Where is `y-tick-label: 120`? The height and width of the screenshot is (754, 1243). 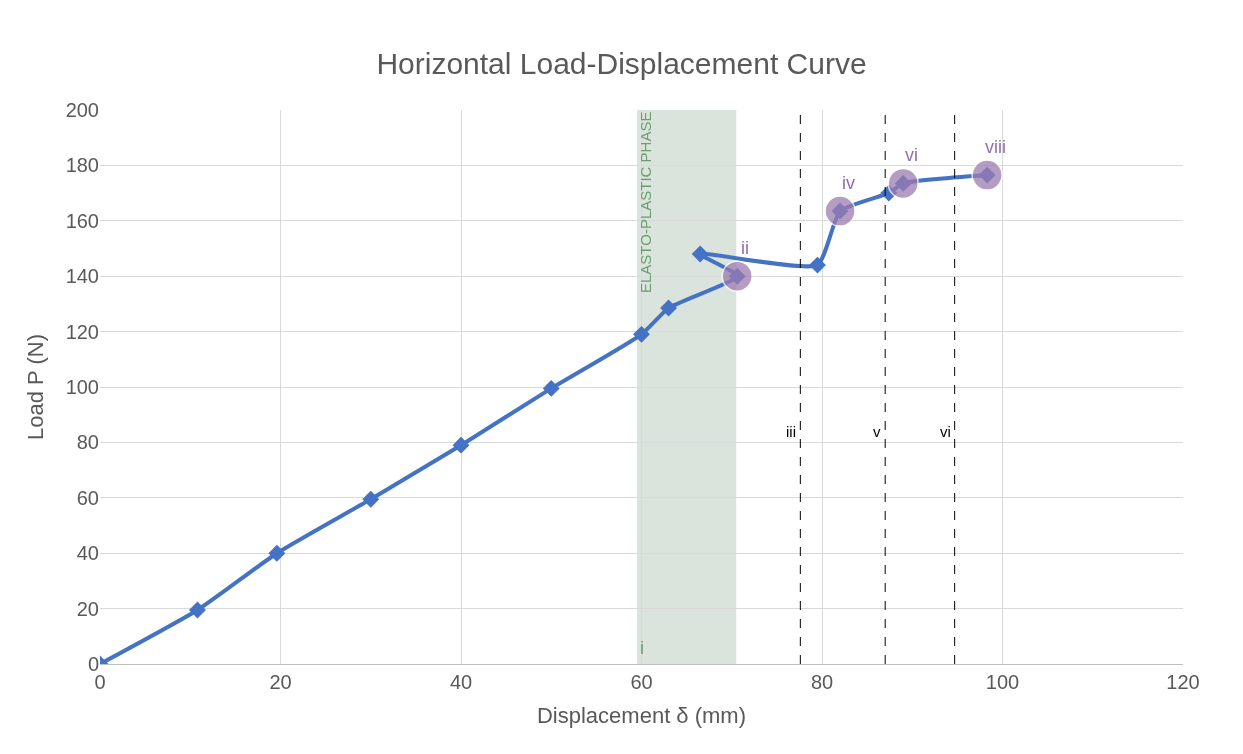
y-tick-label: 120 is located at coordinates (82, 331).